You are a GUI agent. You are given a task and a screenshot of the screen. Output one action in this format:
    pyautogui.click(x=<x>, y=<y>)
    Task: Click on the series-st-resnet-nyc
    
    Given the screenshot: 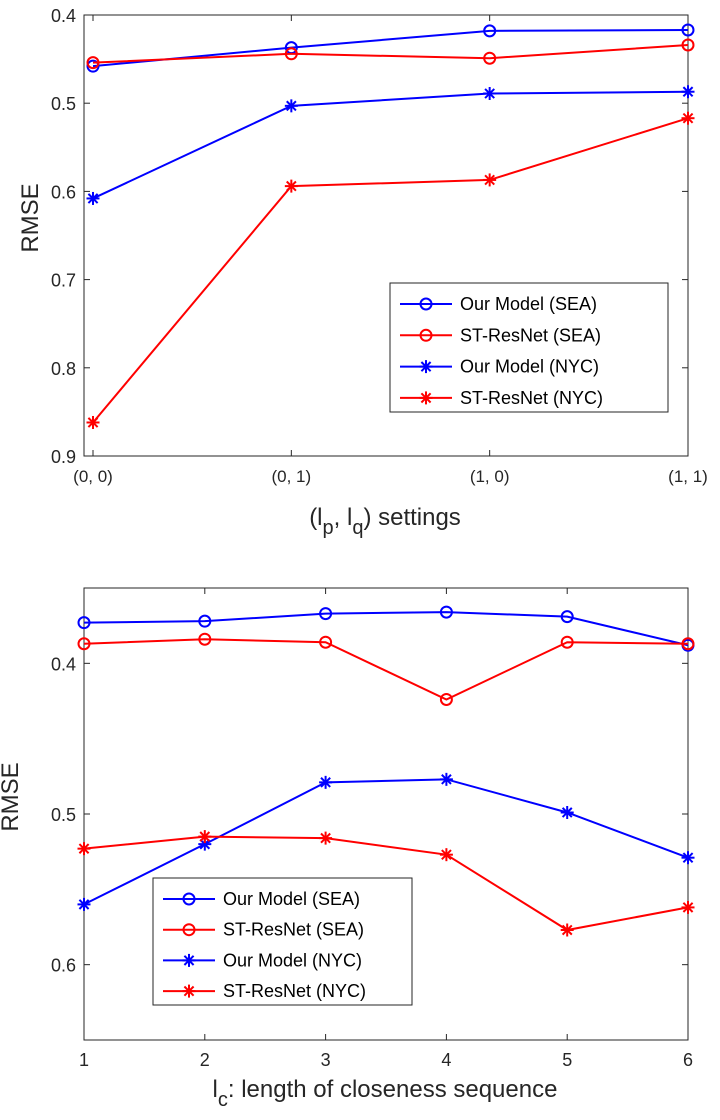 What is the action you would take?
    pyautogui.click(x=386, y=883)
    